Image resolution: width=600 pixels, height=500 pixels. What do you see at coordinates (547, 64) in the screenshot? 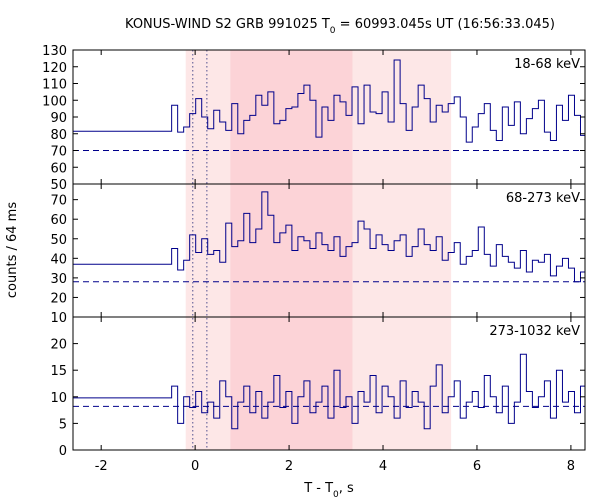
I see `panel-energy-label-0: 18-68 keV` at bounding box center [547, 64].